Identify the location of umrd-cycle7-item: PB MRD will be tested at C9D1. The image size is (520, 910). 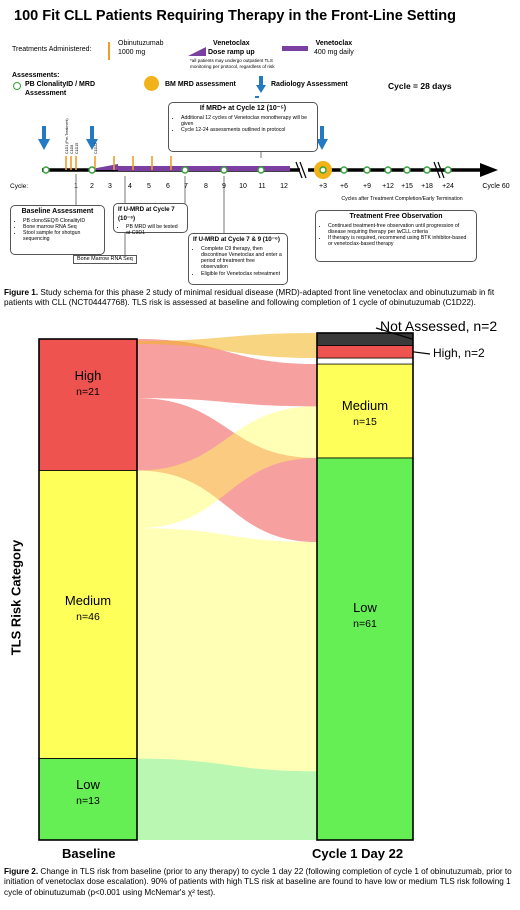
(154, 230).